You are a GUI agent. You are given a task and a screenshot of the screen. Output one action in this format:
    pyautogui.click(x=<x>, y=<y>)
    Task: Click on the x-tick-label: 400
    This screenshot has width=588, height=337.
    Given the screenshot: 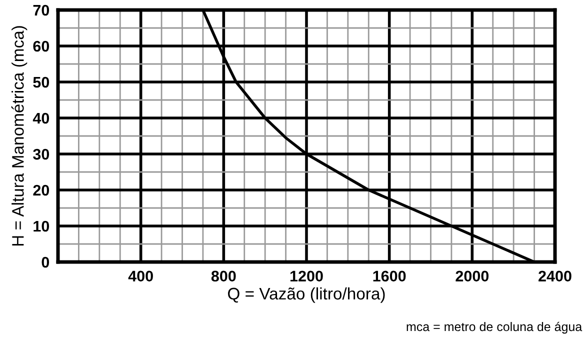 What is the action you would take?
    pyautogui.click(x=140, y=276)
    